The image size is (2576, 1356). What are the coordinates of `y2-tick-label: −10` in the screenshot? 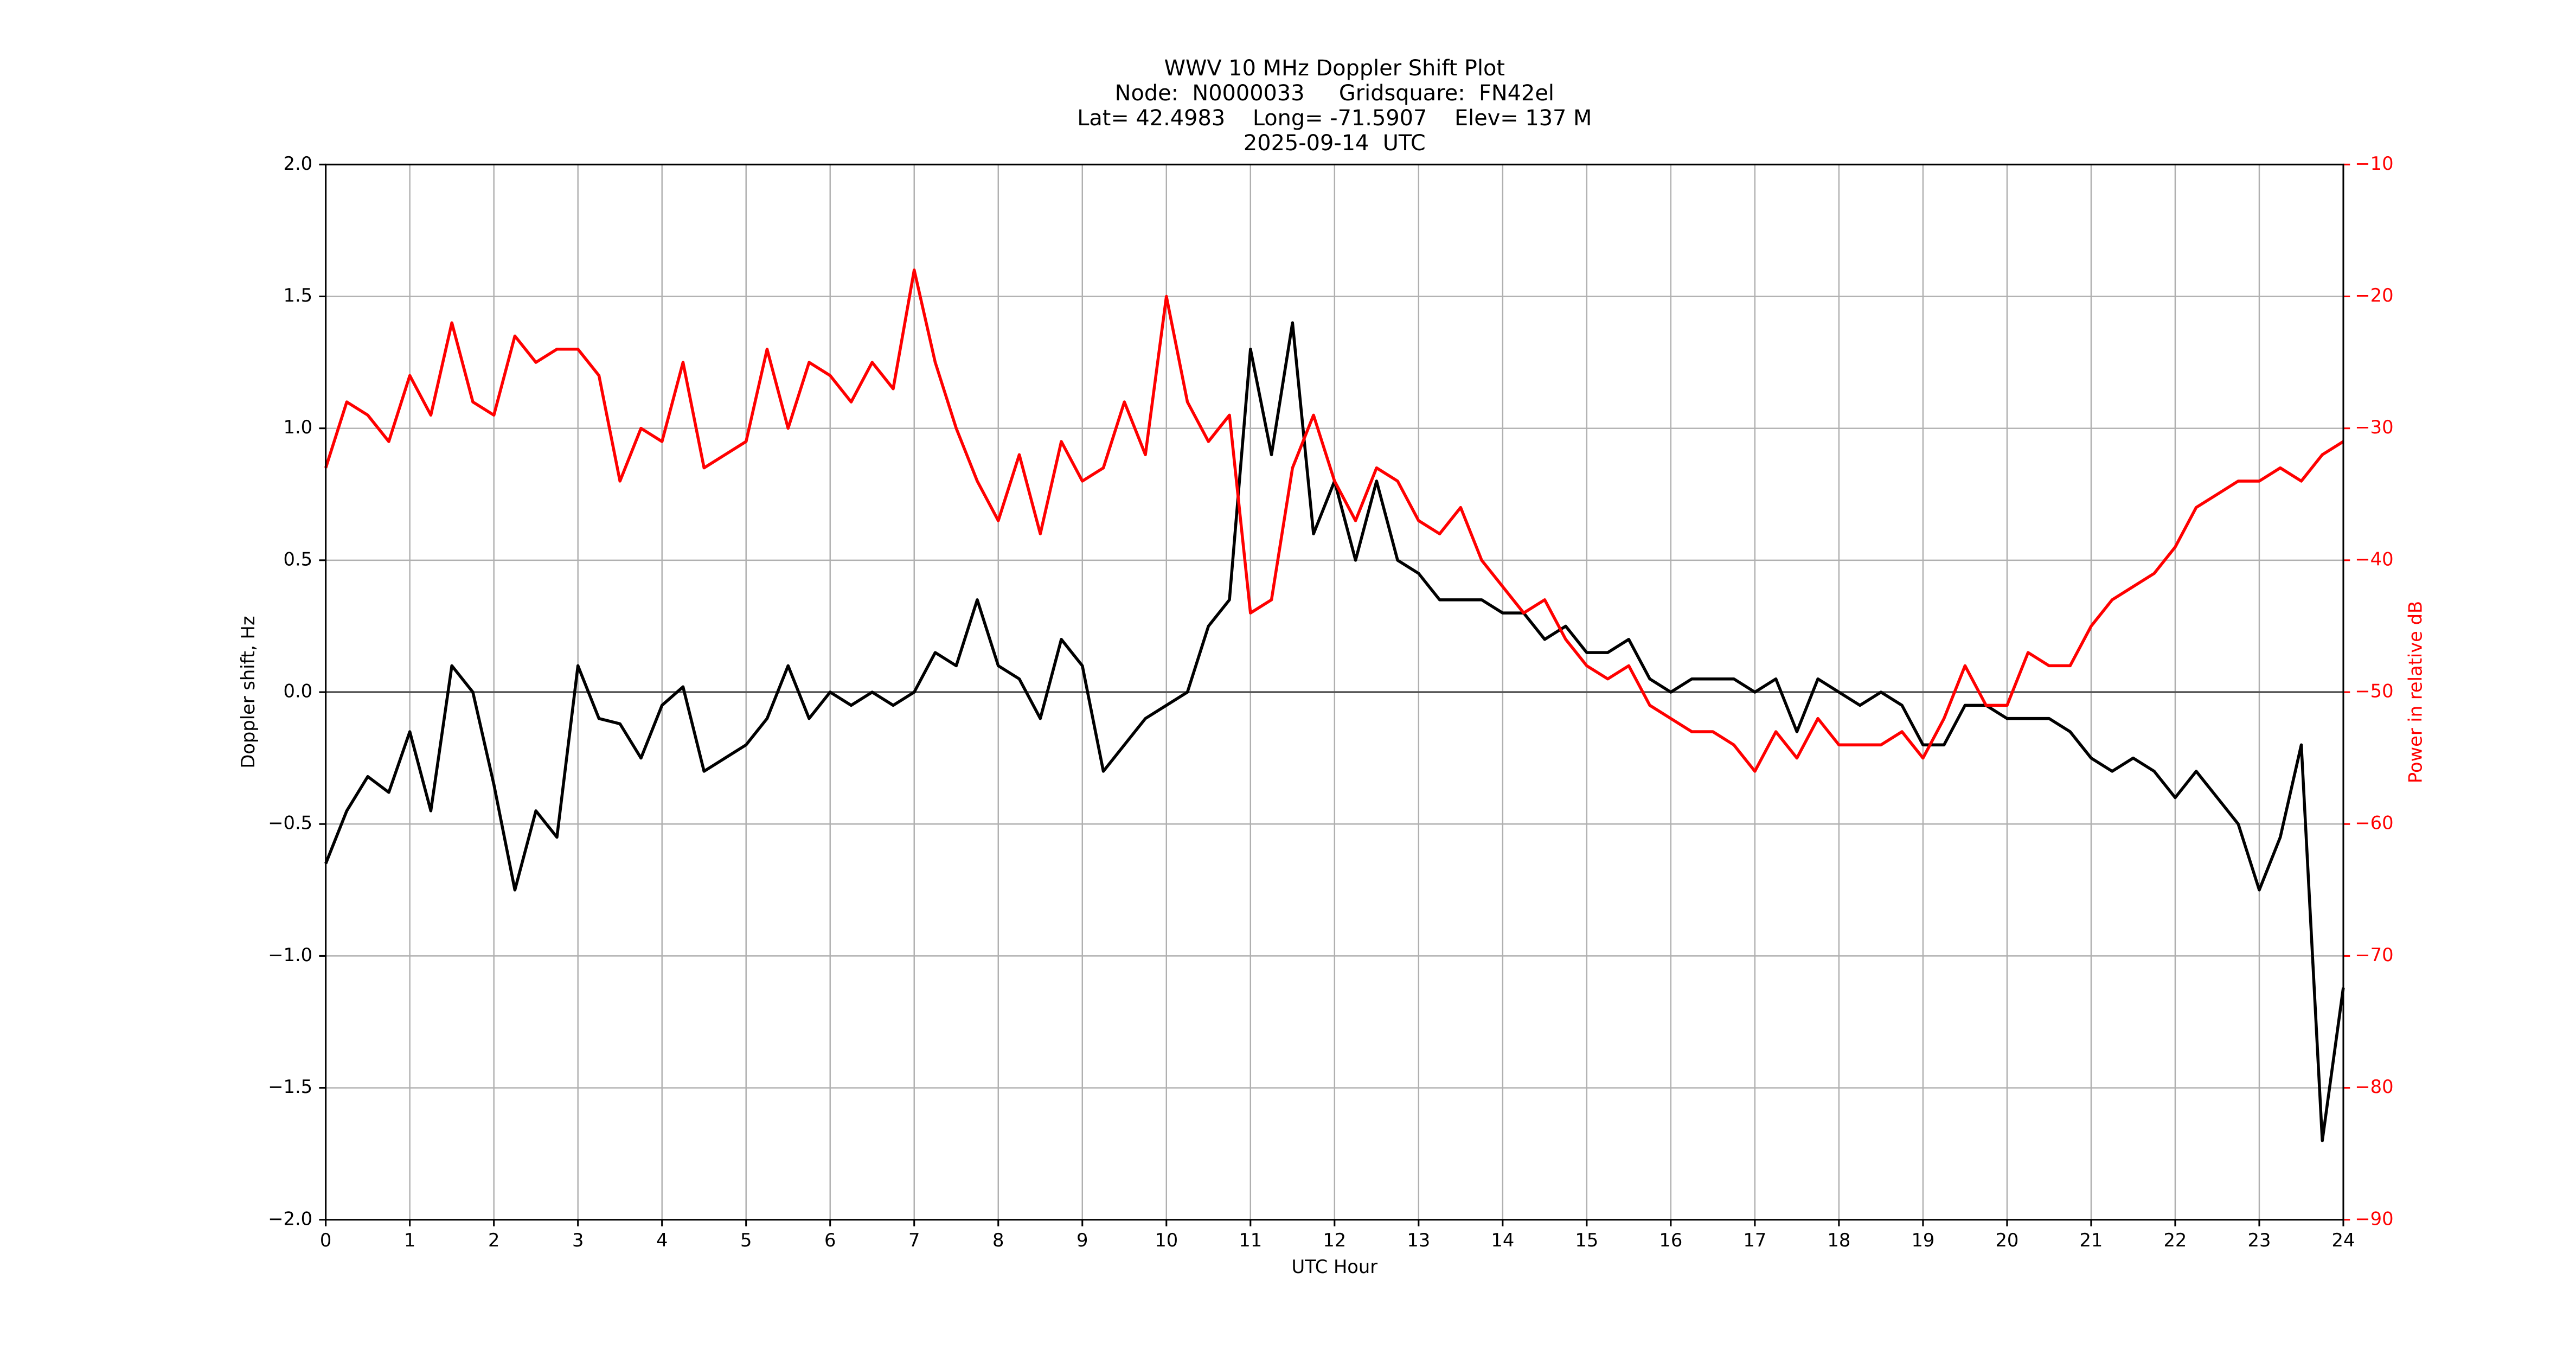 It's located at (2374, 163).